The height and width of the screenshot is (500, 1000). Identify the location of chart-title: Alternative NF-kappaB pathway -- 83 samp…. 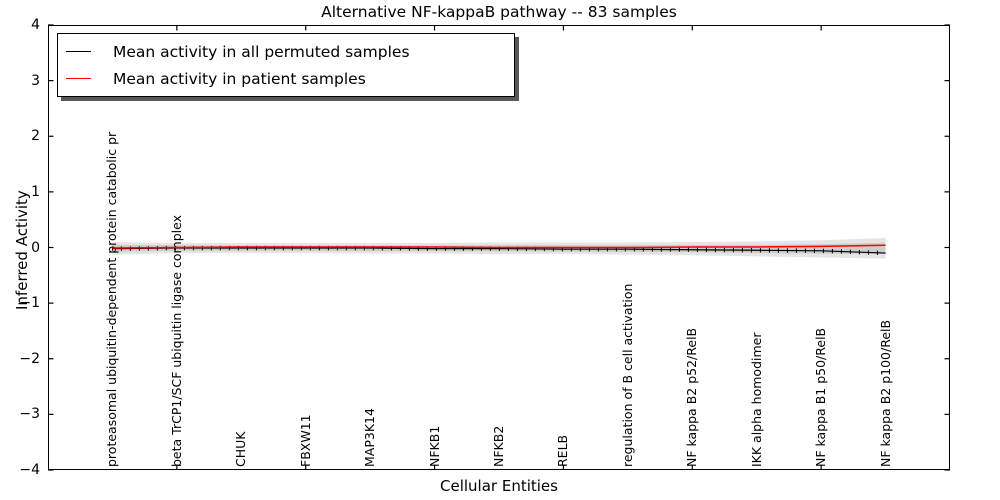
(499, 12).